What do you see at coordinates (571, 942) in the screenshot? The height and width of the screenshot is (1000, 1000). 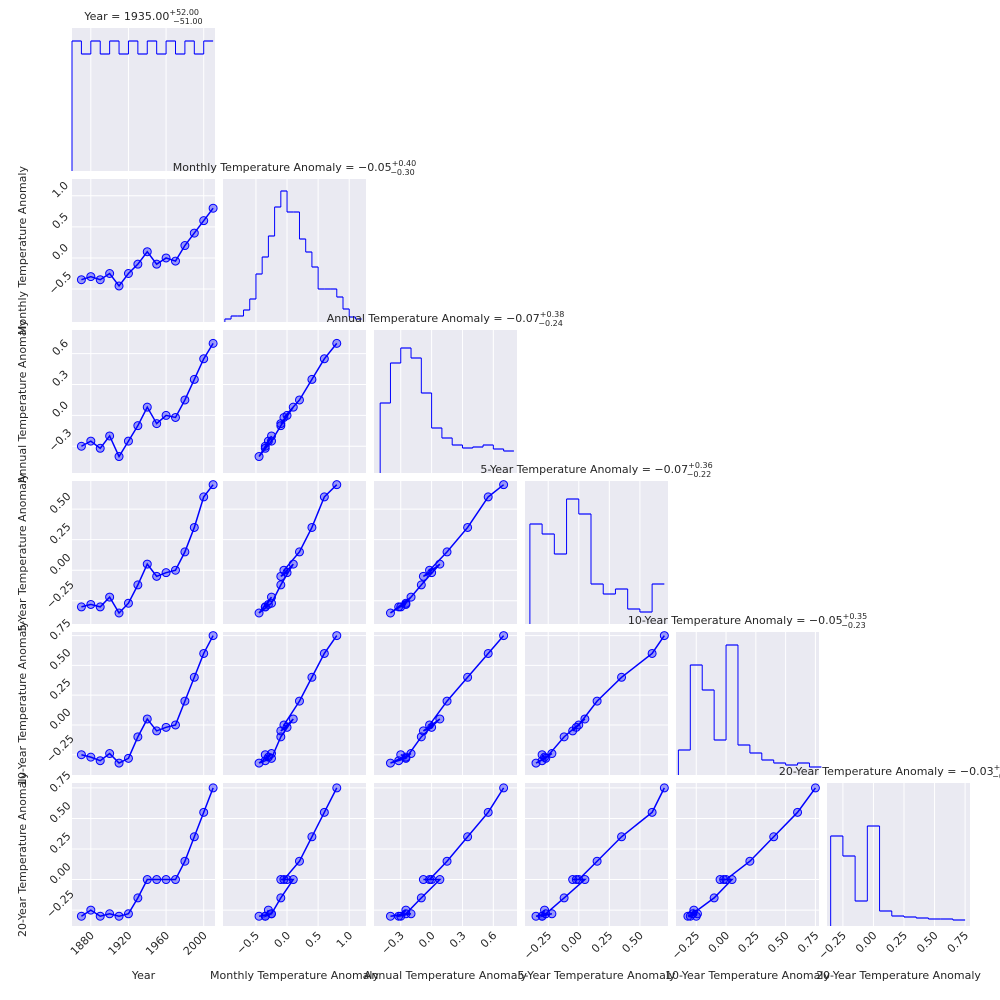 I see `x-tick-label: 0.00` at bounding box center [571, 942].